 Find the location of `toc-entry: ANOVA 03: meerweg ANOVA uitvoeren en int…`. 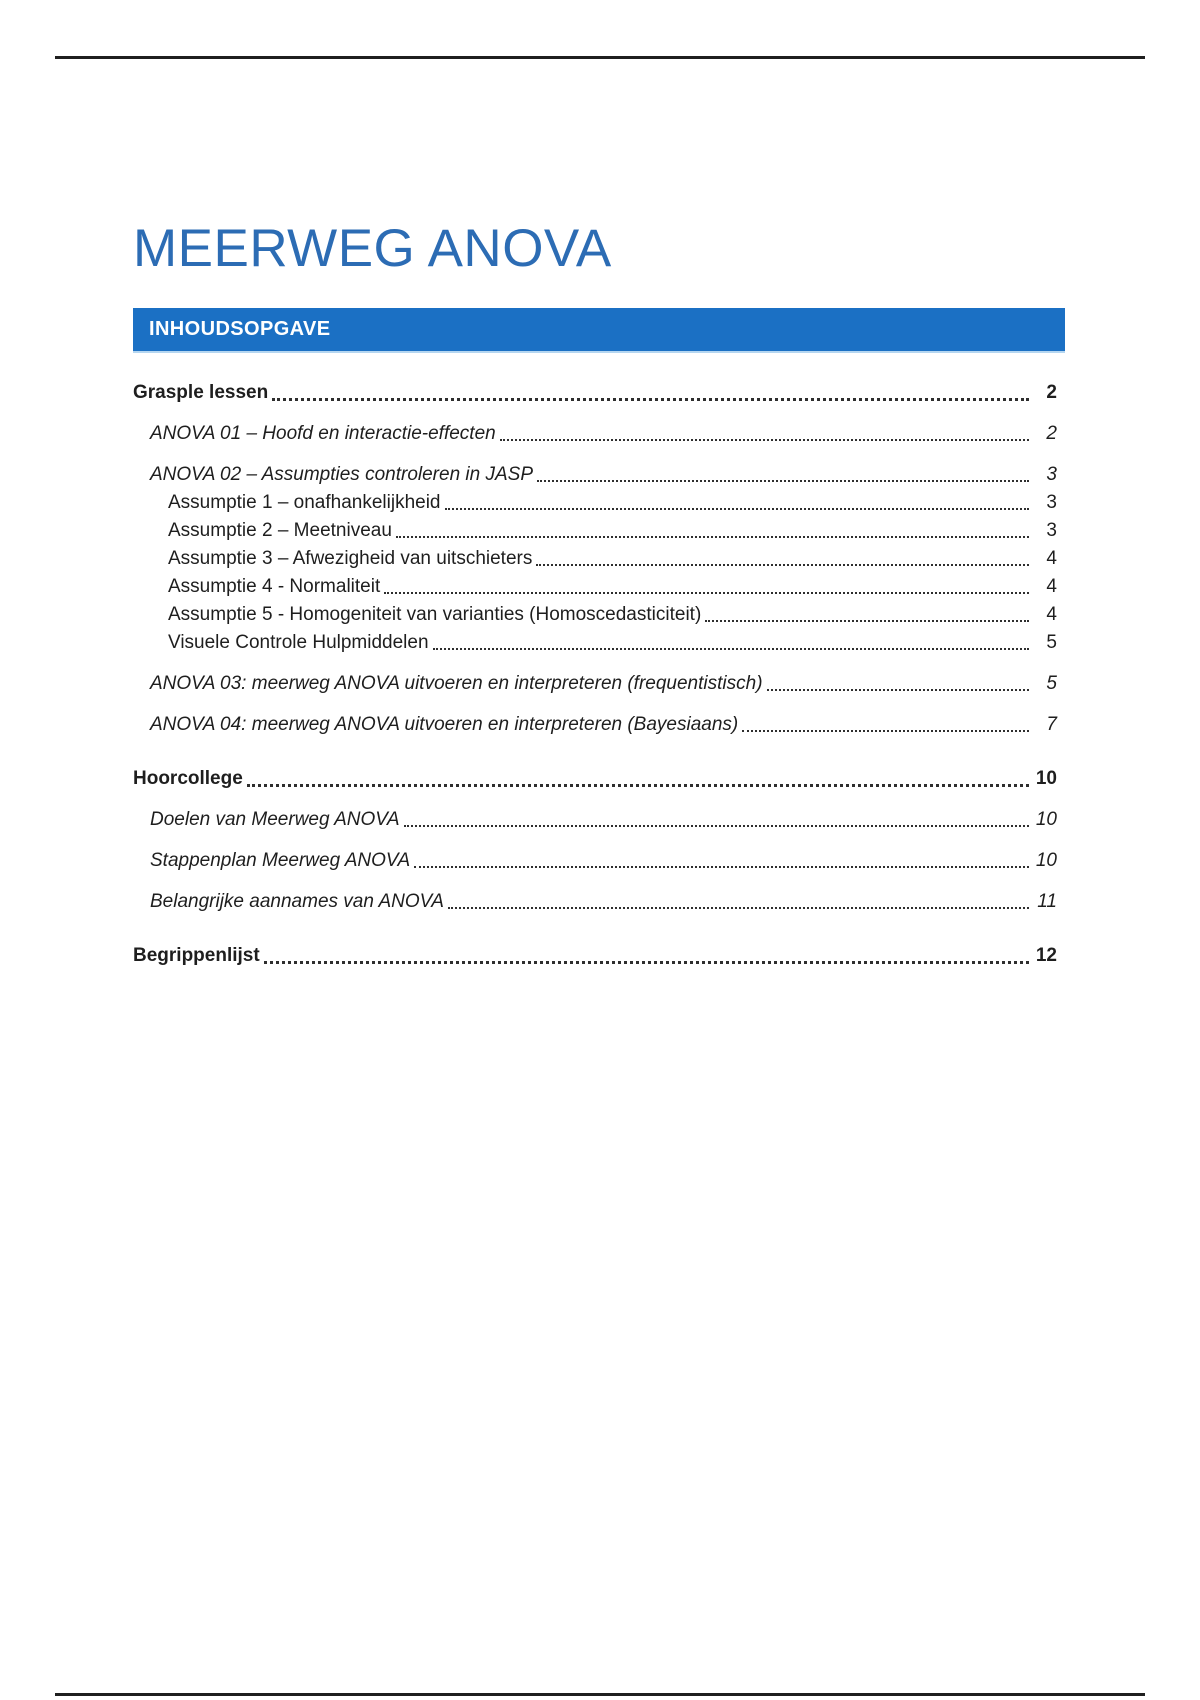

toc-entry: ANOVA 03: meerweg ANOVA uitvoeren en int… is located at coordinates (595, 684).